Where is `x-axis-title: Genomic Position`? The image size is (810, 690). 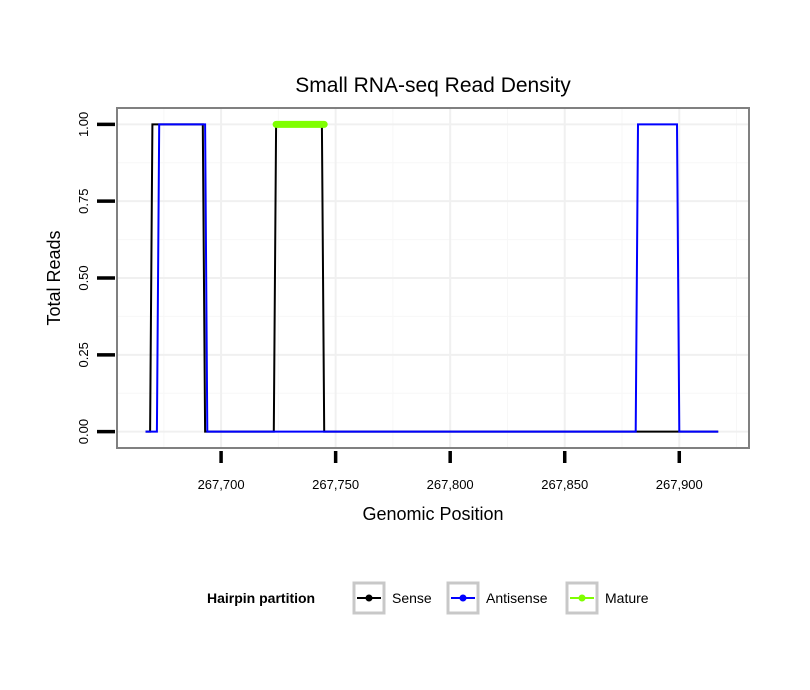 x-axis-title: Genomic Position is located at coordinates (432, 514).